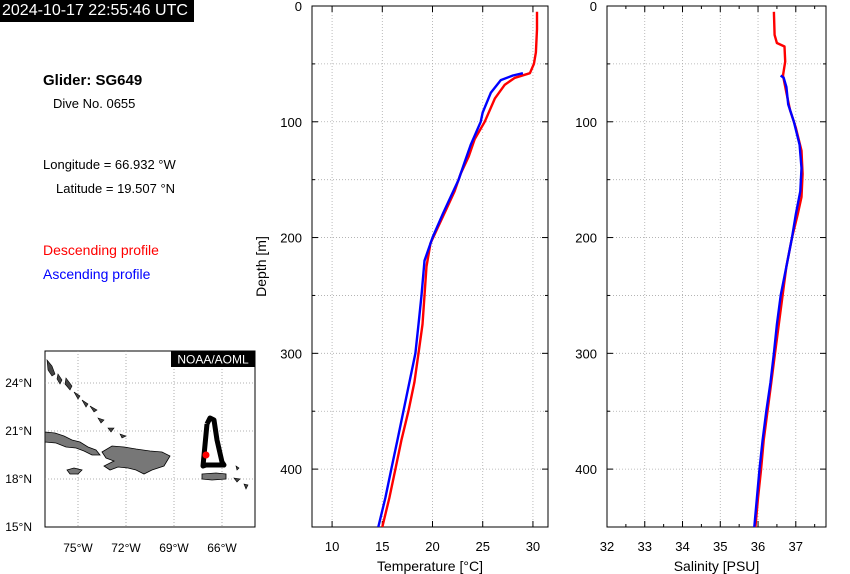 The image size is (850, 574). What do you see at coordinates (382, 546) in the screenshot?
I see `x-tick-label: 15` at bounding box center [382, 546].